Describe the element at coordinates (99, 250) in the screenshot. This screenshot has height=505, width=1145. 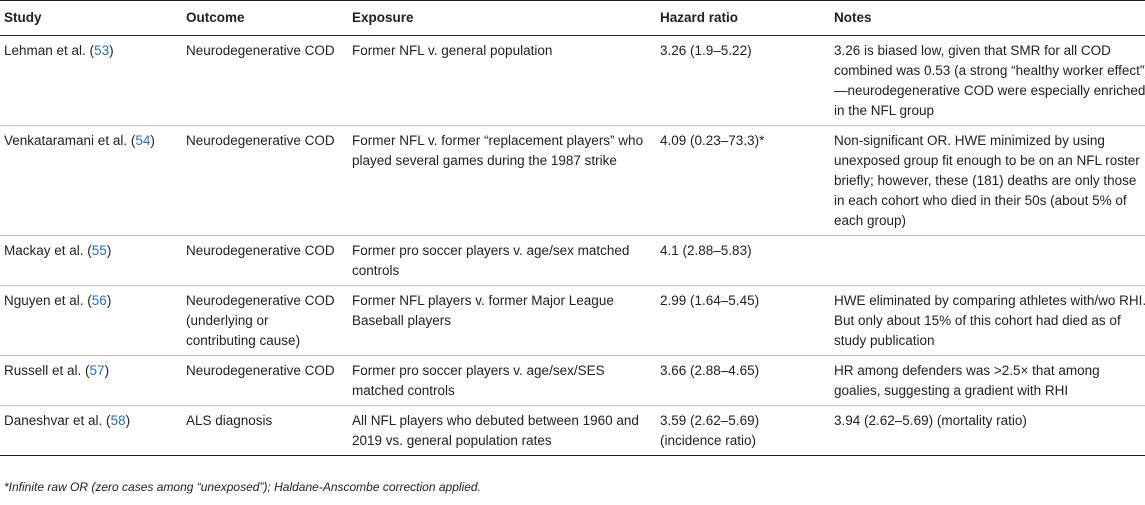
I see `reference-link: 55` at that location.